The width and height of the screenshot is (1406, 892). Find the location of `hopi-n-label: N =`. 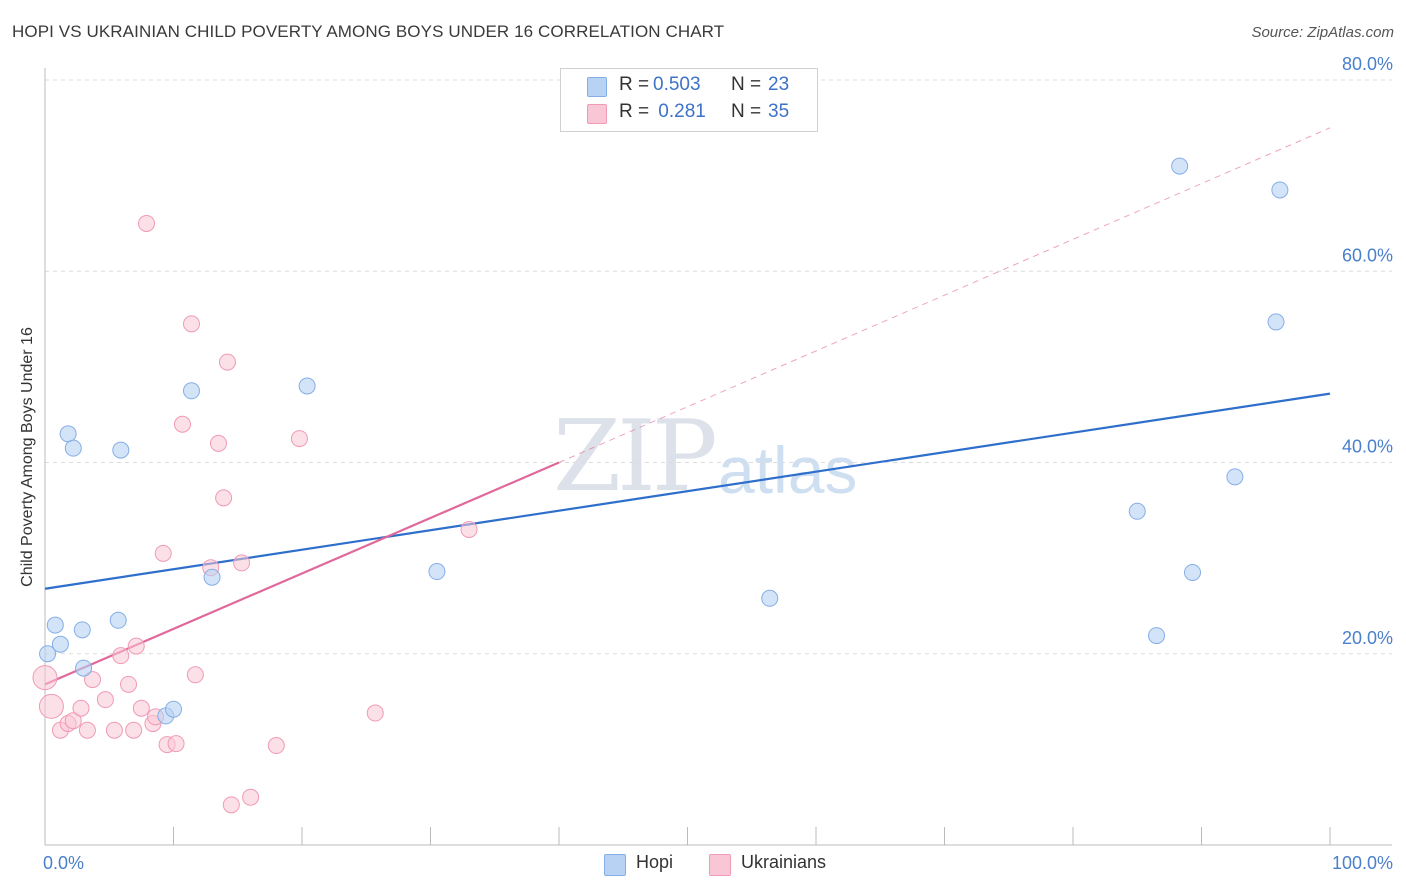

hopi-n-label: N = is located at coordinates (746, 84).